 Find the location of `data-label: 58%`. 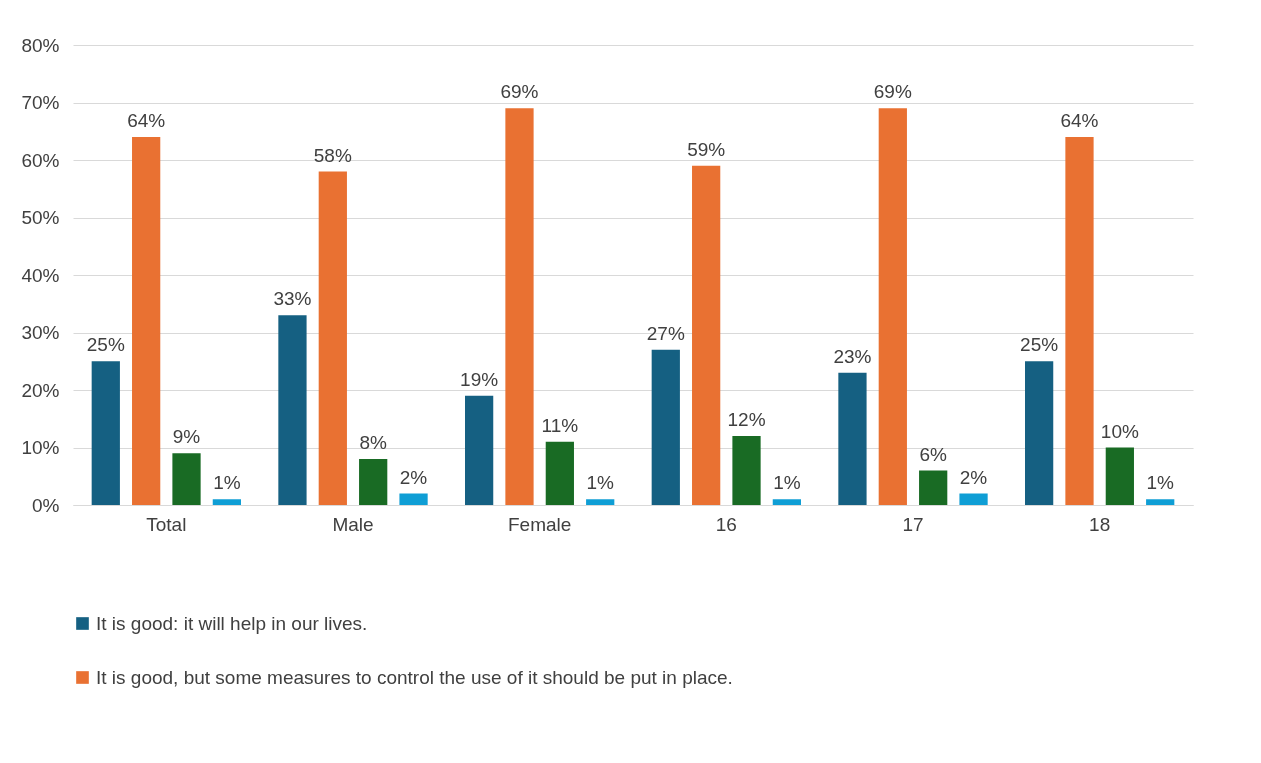

data-label: 58% is located at coordinates (332, 155).